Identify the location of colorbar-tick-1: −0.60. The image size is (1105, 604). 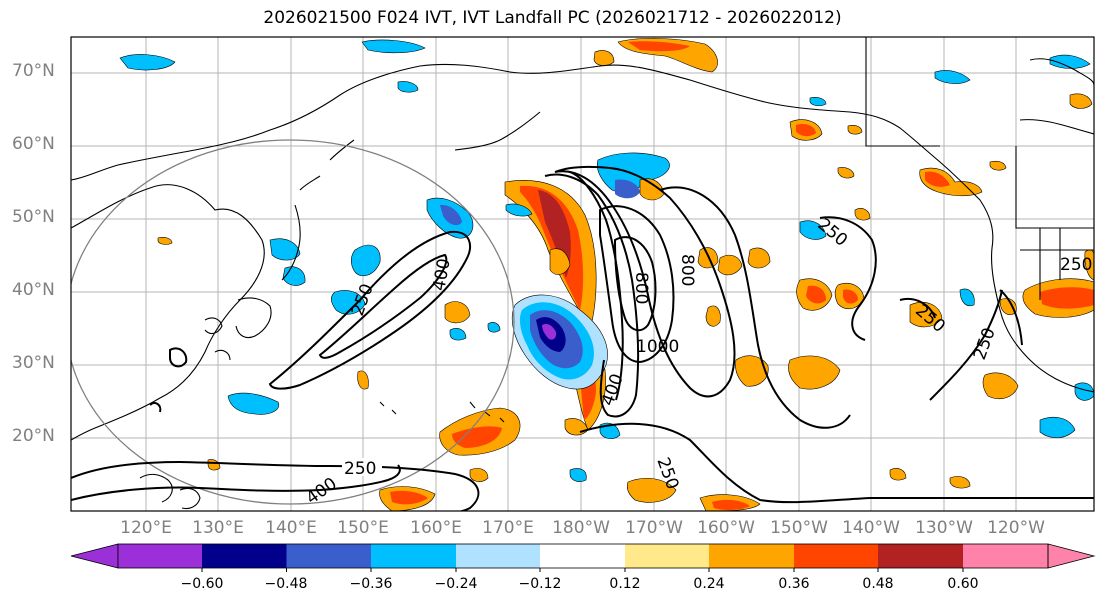
(202, 584).